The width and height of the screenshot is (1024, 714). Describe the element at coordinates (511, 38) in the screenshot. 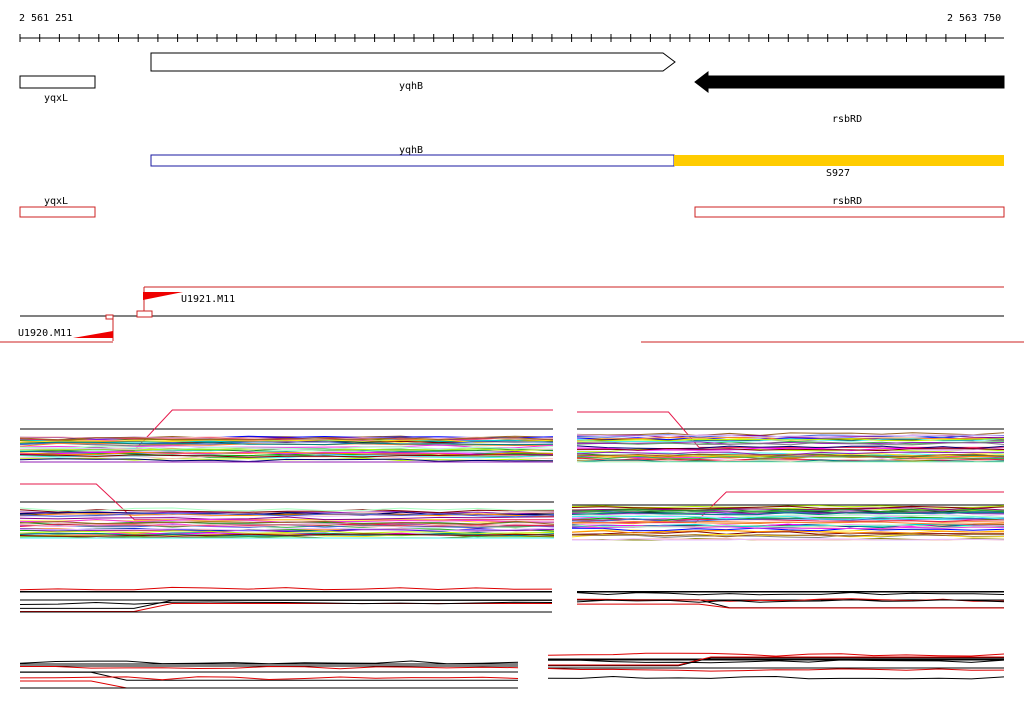

I see `coordinate-ruler` at that location.